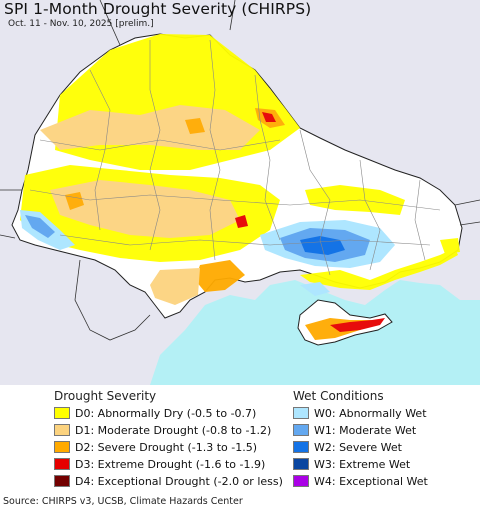 The image size is (480, 510). What do you see at coordinates (301, 481) in the screenshot?
I see `swatch-w4` at bounding box center [301, 481].